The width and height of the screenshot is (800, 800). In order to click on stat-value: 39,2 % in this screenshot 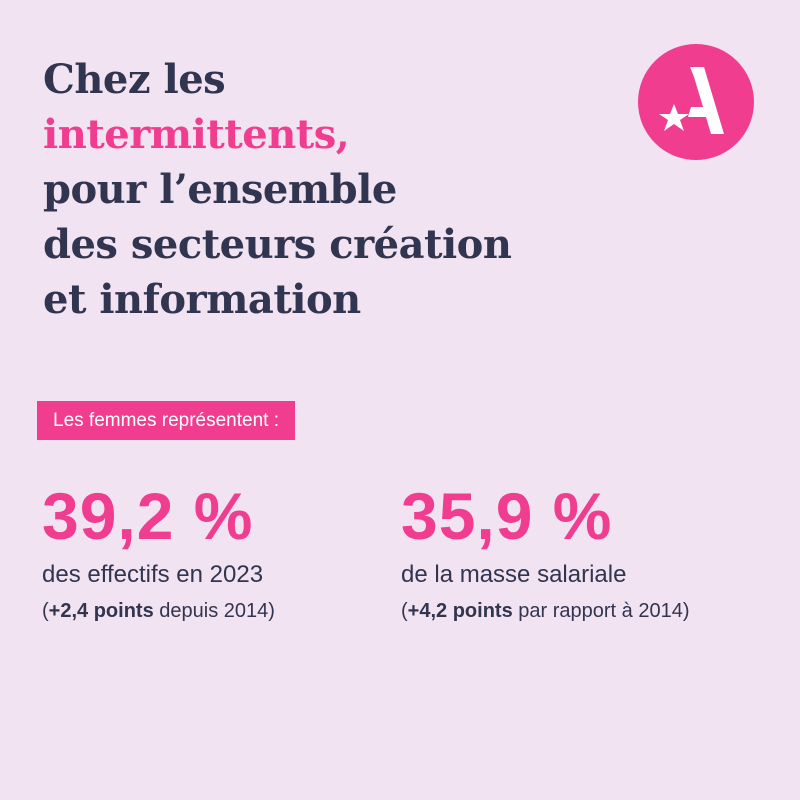, I will do `click(148, 516)`.